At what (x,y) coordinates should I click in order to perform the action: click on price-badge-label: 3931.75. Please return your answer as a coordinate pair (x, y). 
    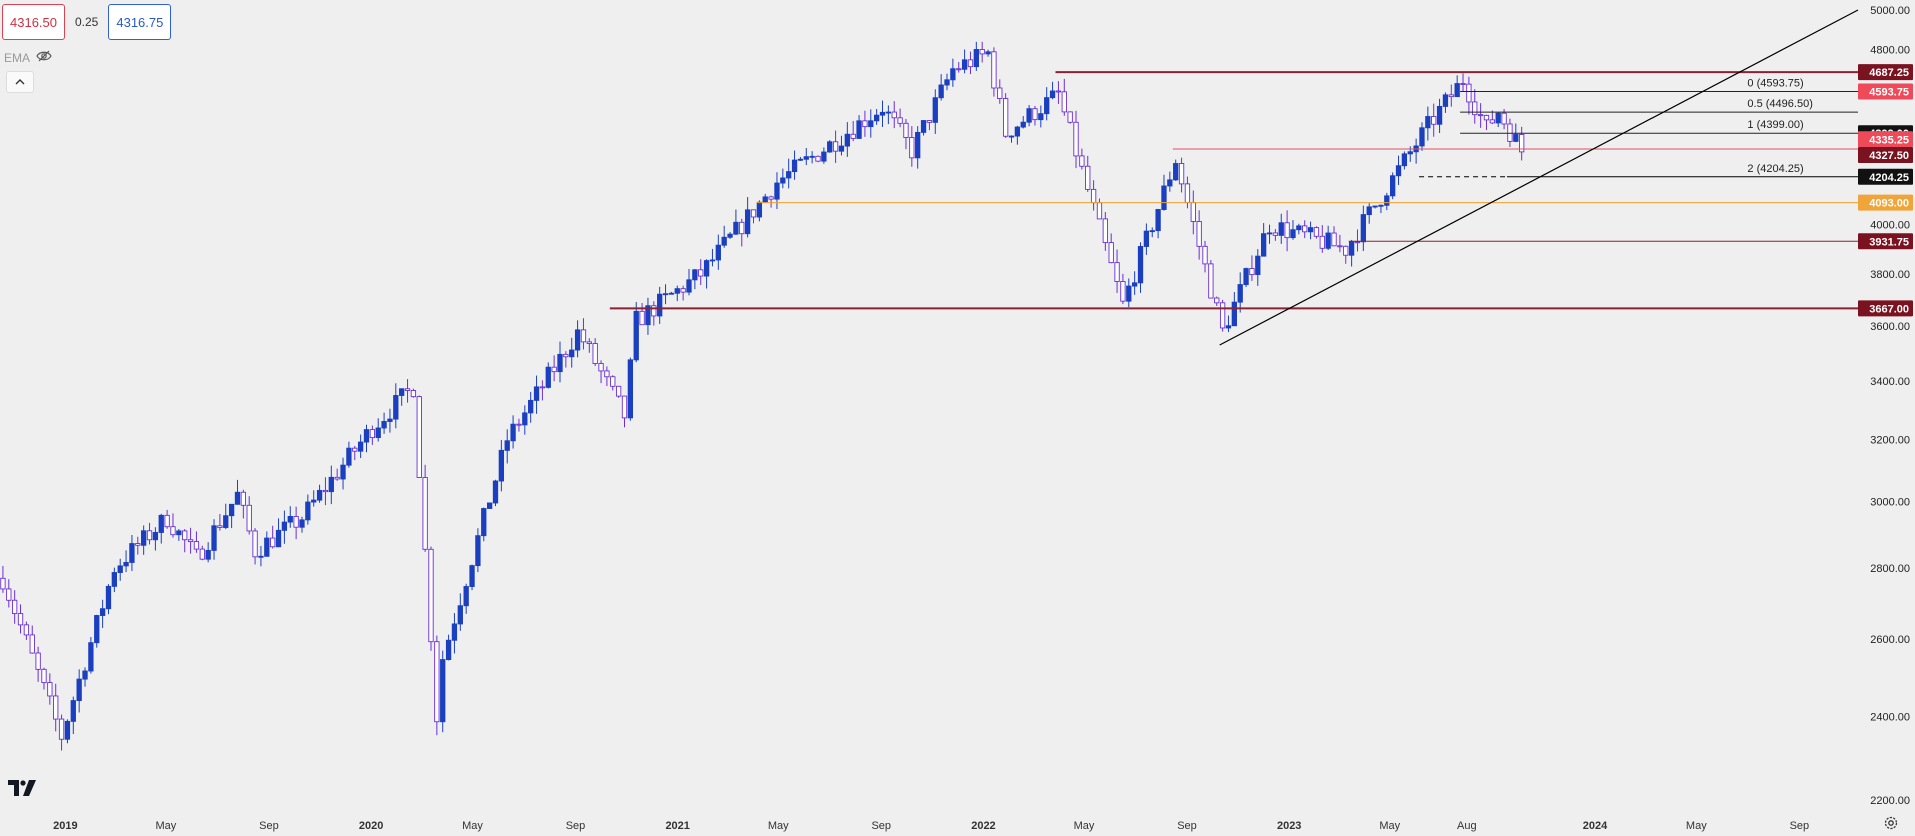
    Looking at the image, I should click on (1889, 242).